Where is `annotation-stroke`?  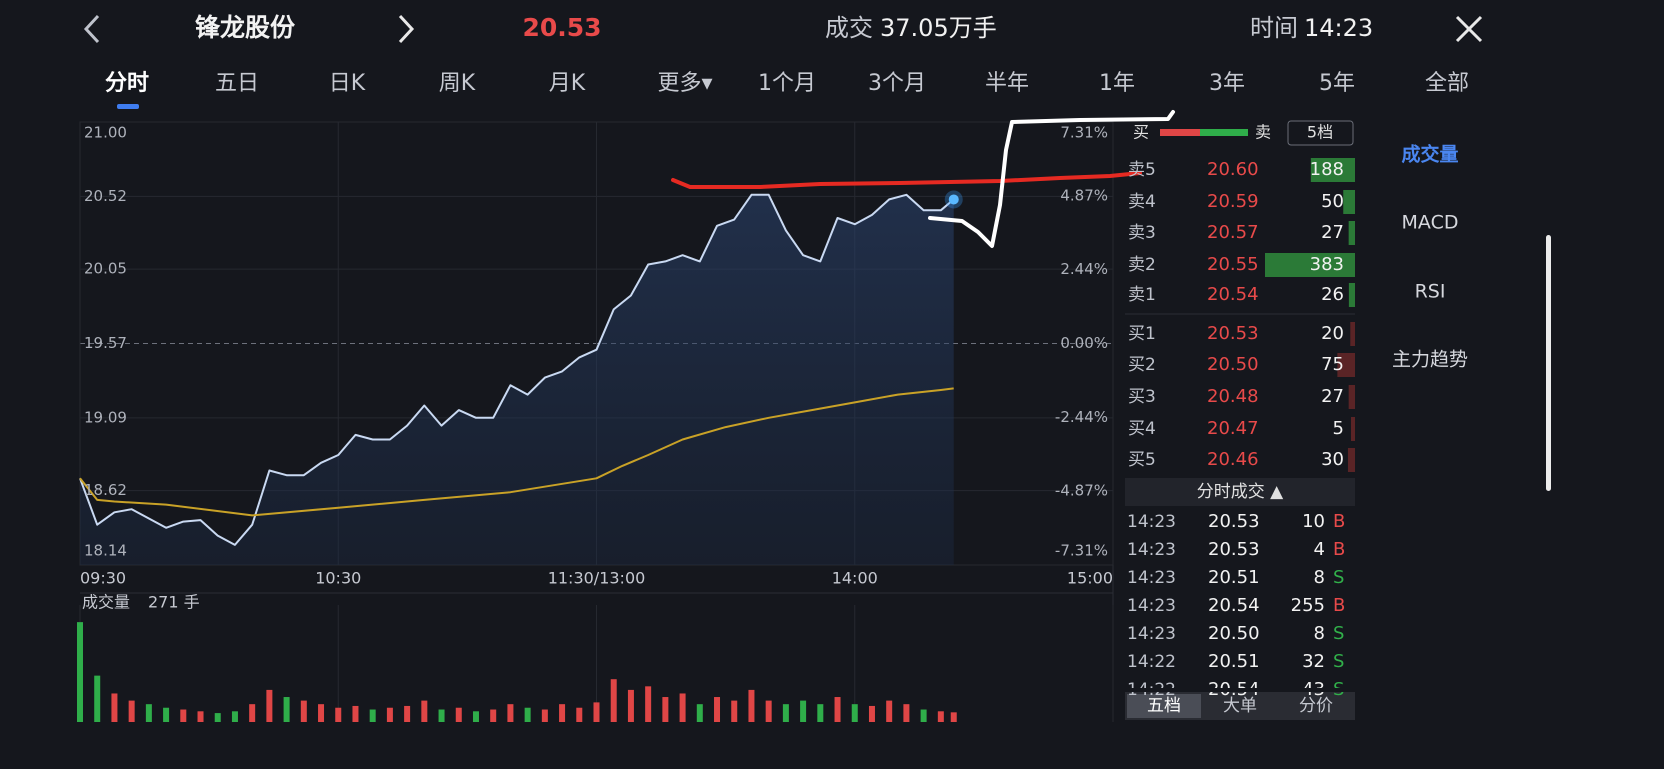
annotation-stroke is located at coordinates (1051, 179).